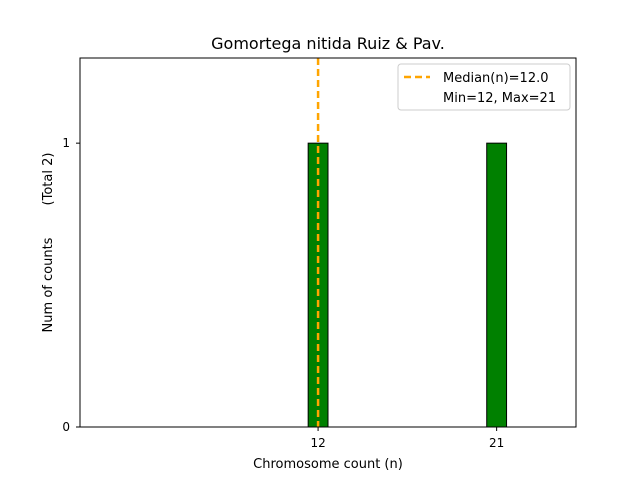 The height and width of the screenshot is (480, 640). What do you see at coordinates (66, 143) in the screenshot?
I see `y-tick-label-1: 1` at bounding box center [66, 143].